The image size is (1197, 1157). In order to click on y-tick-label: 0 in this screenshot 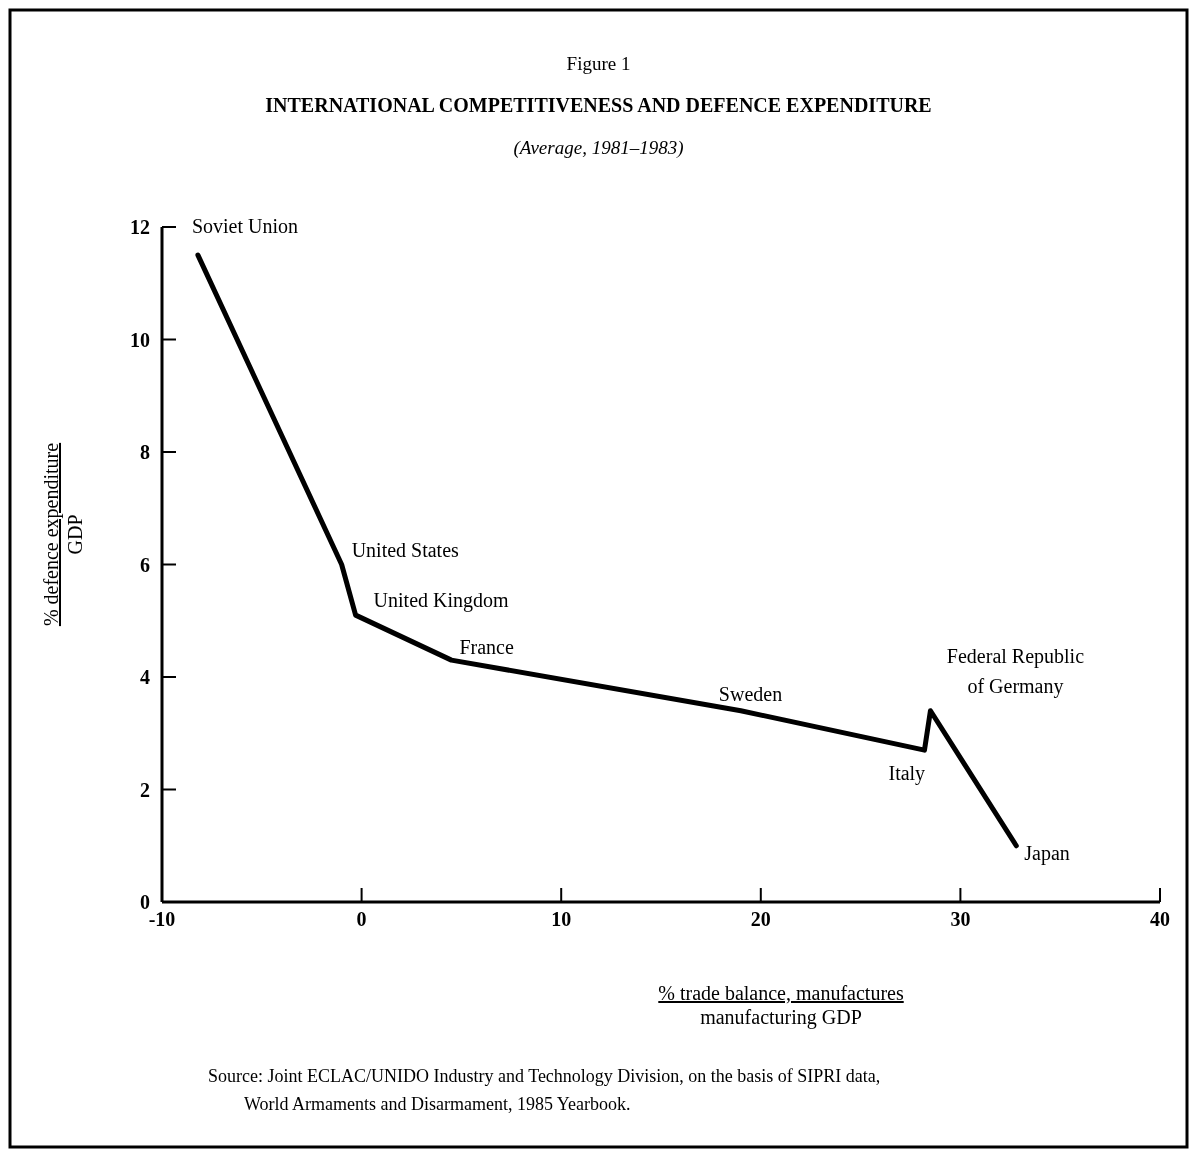, I will do `click(145, 902)`.